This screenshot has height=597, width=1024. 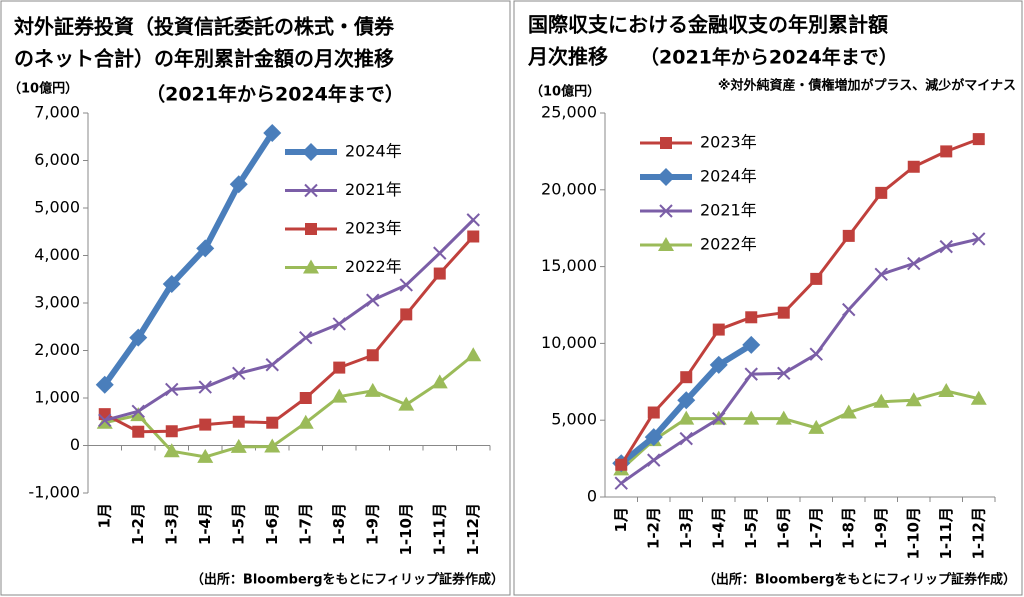 I want to click on y-tick-label: 1,000, so click(x=57, y=397).